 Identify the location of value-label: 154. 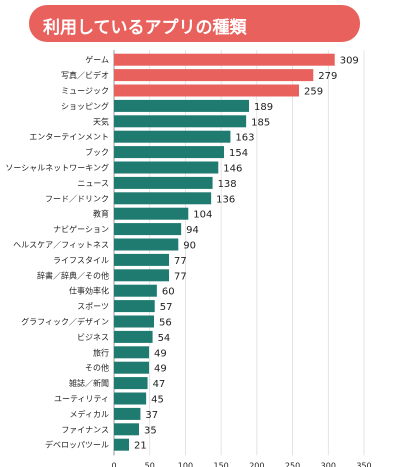
(238, 153).